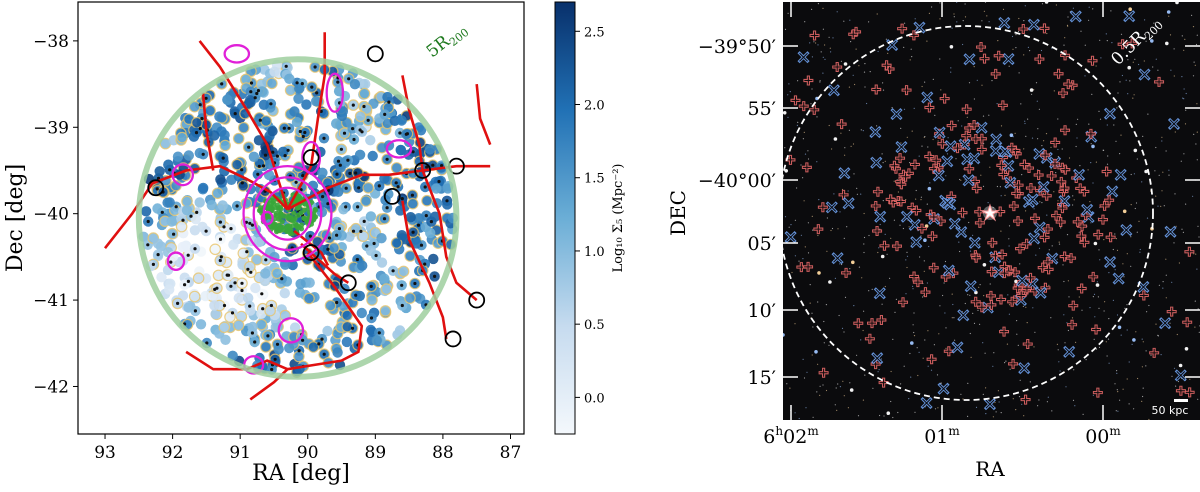 The width and height of the screenshot is (1200, 492). I want to click on right-y-tick-label: −40°00′, so click(737, 181).